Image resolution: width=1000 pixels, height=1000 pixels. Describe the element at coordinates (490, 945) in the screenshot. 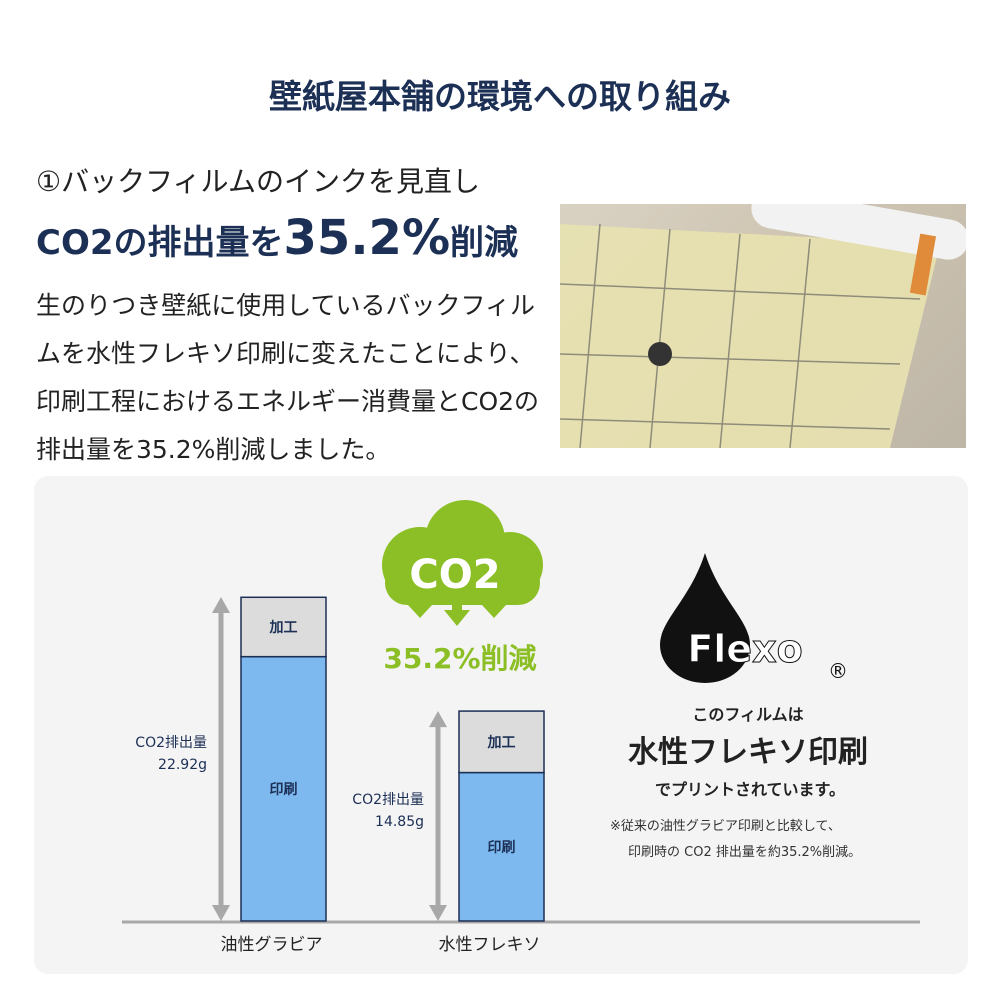

I see `category-label: 水性フレキソ` at that location.